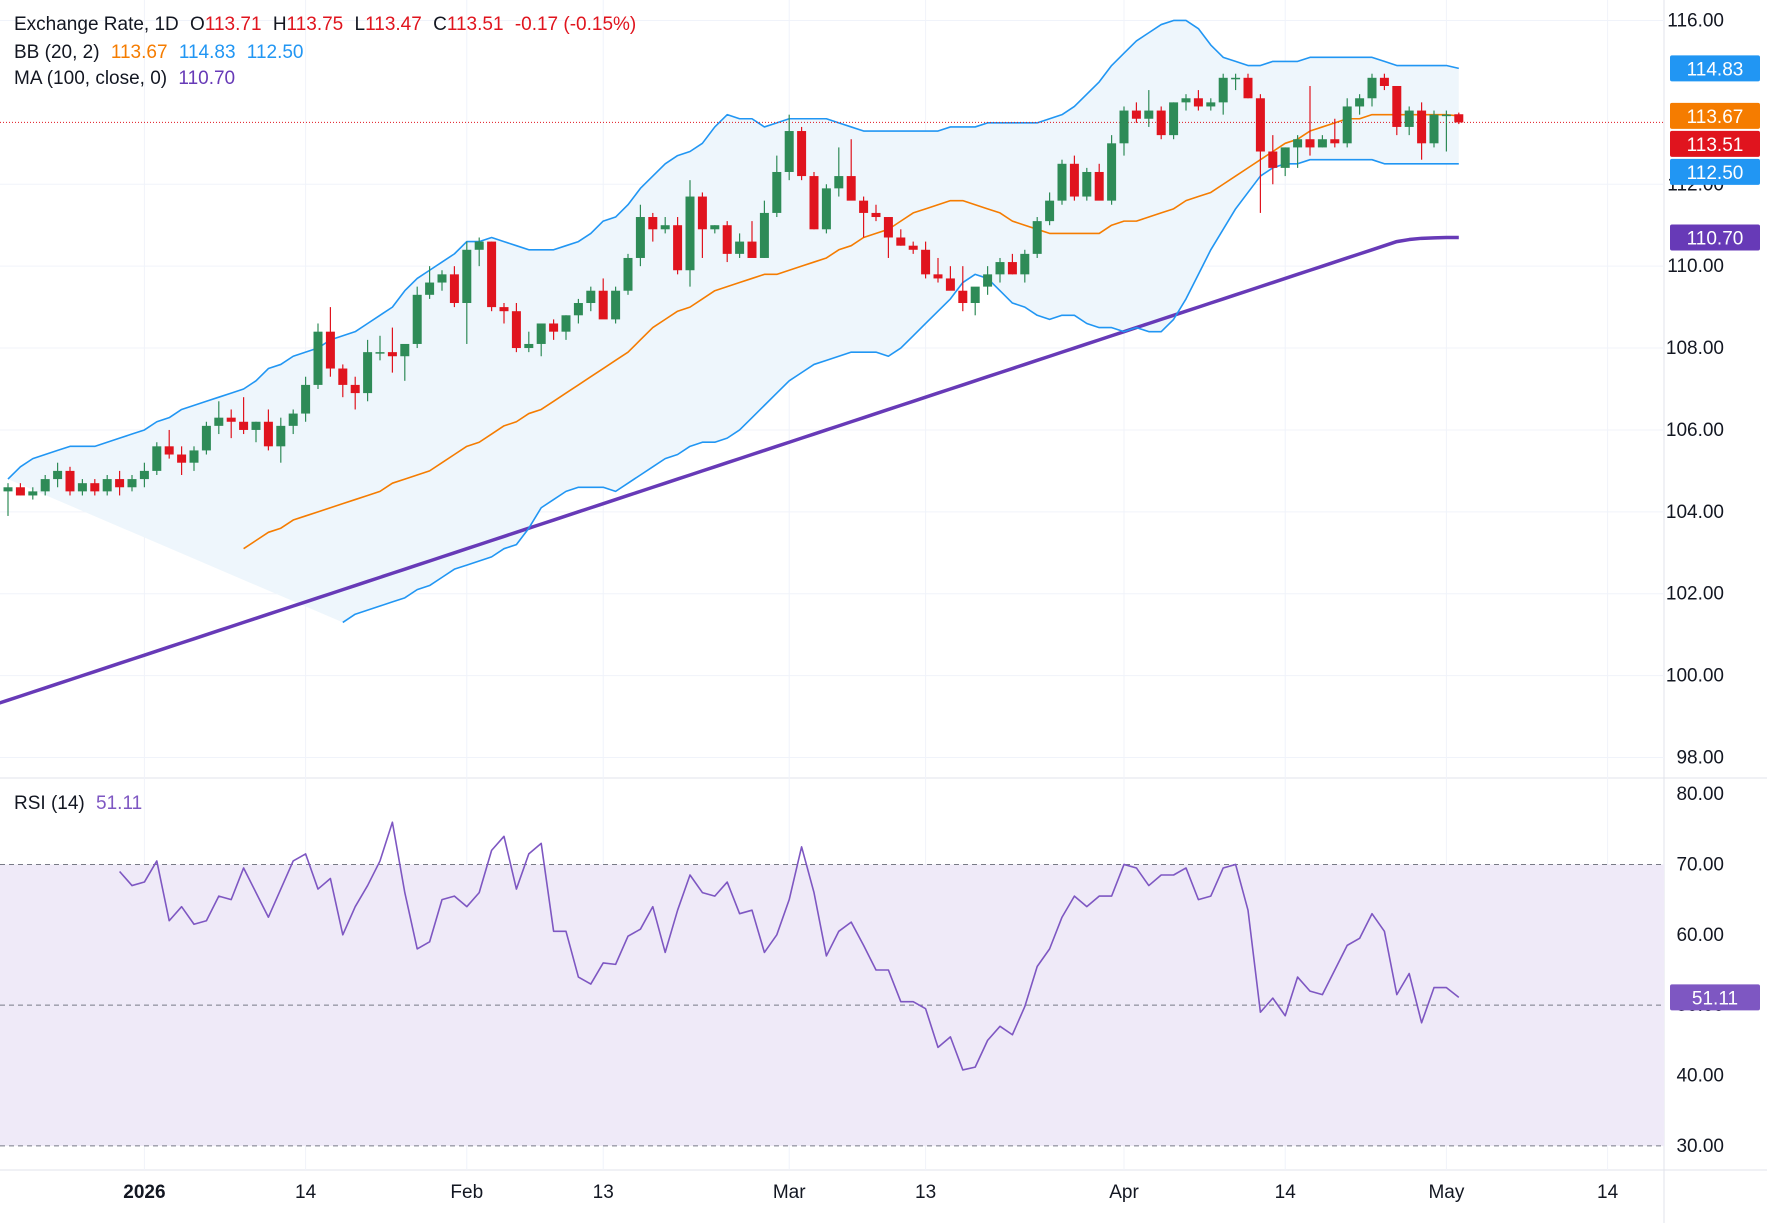 This screenshot has height=1223, width=1767. Describe the element at coordinates (1700, 758) in the screenshot. I see `price-tick-label: 98.00` at that location.